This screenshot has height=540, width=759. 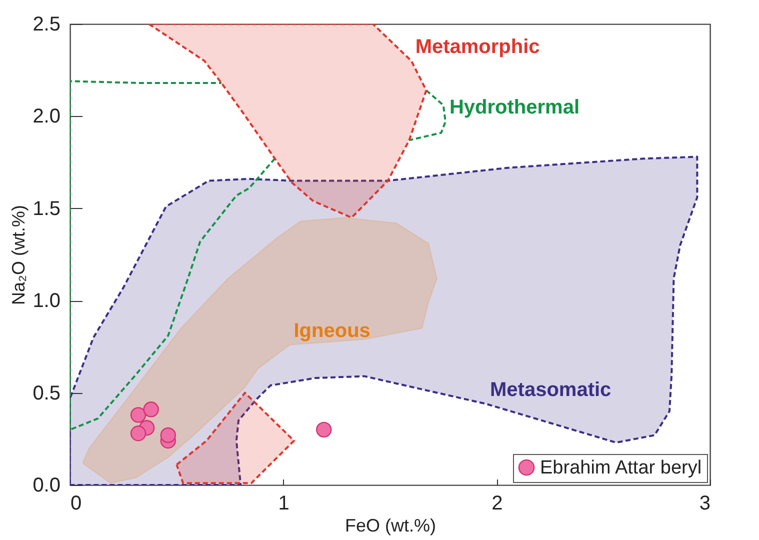 What do you see at coordinates (46, 485) in the screenshot?
I see `y-tick-label: 0.0` at bounding box center [46, 485].